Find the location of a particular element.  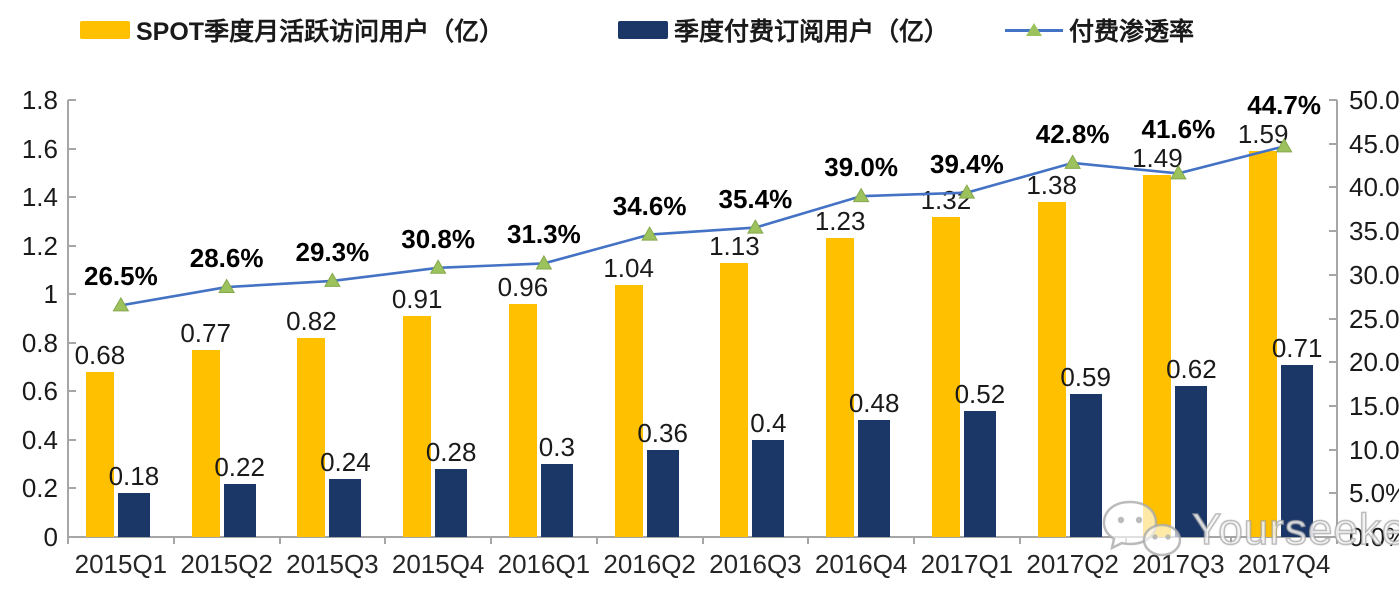

y-axis-label-right: 40.0% is located at coordinates (1374, 187).